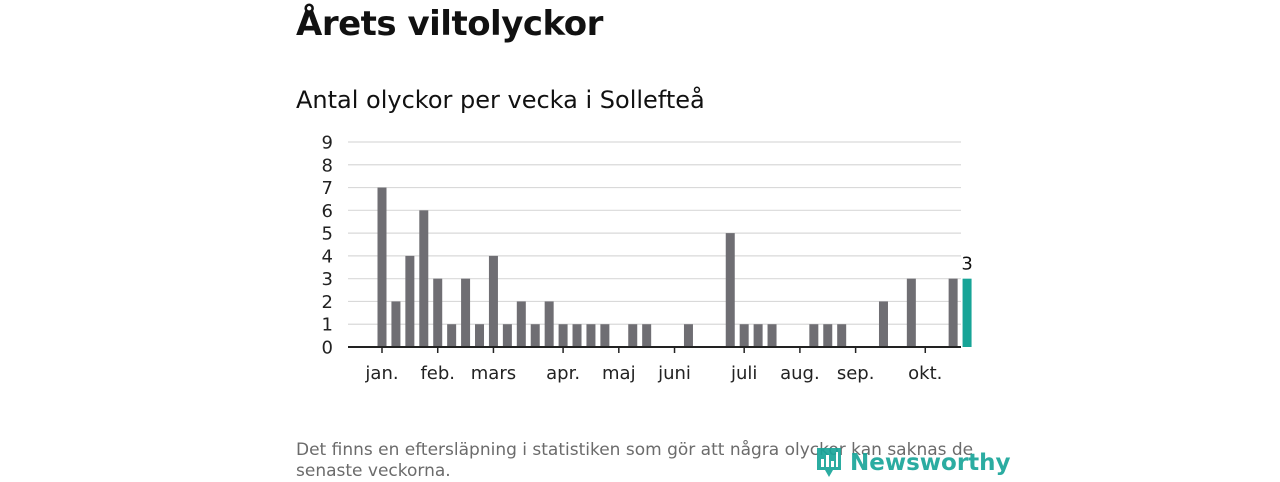 This screenshot has height=482, width=1280. Describe the element at coordinates (327, 165) in the screenshot. I see `y-tick-label: 8` at that location.